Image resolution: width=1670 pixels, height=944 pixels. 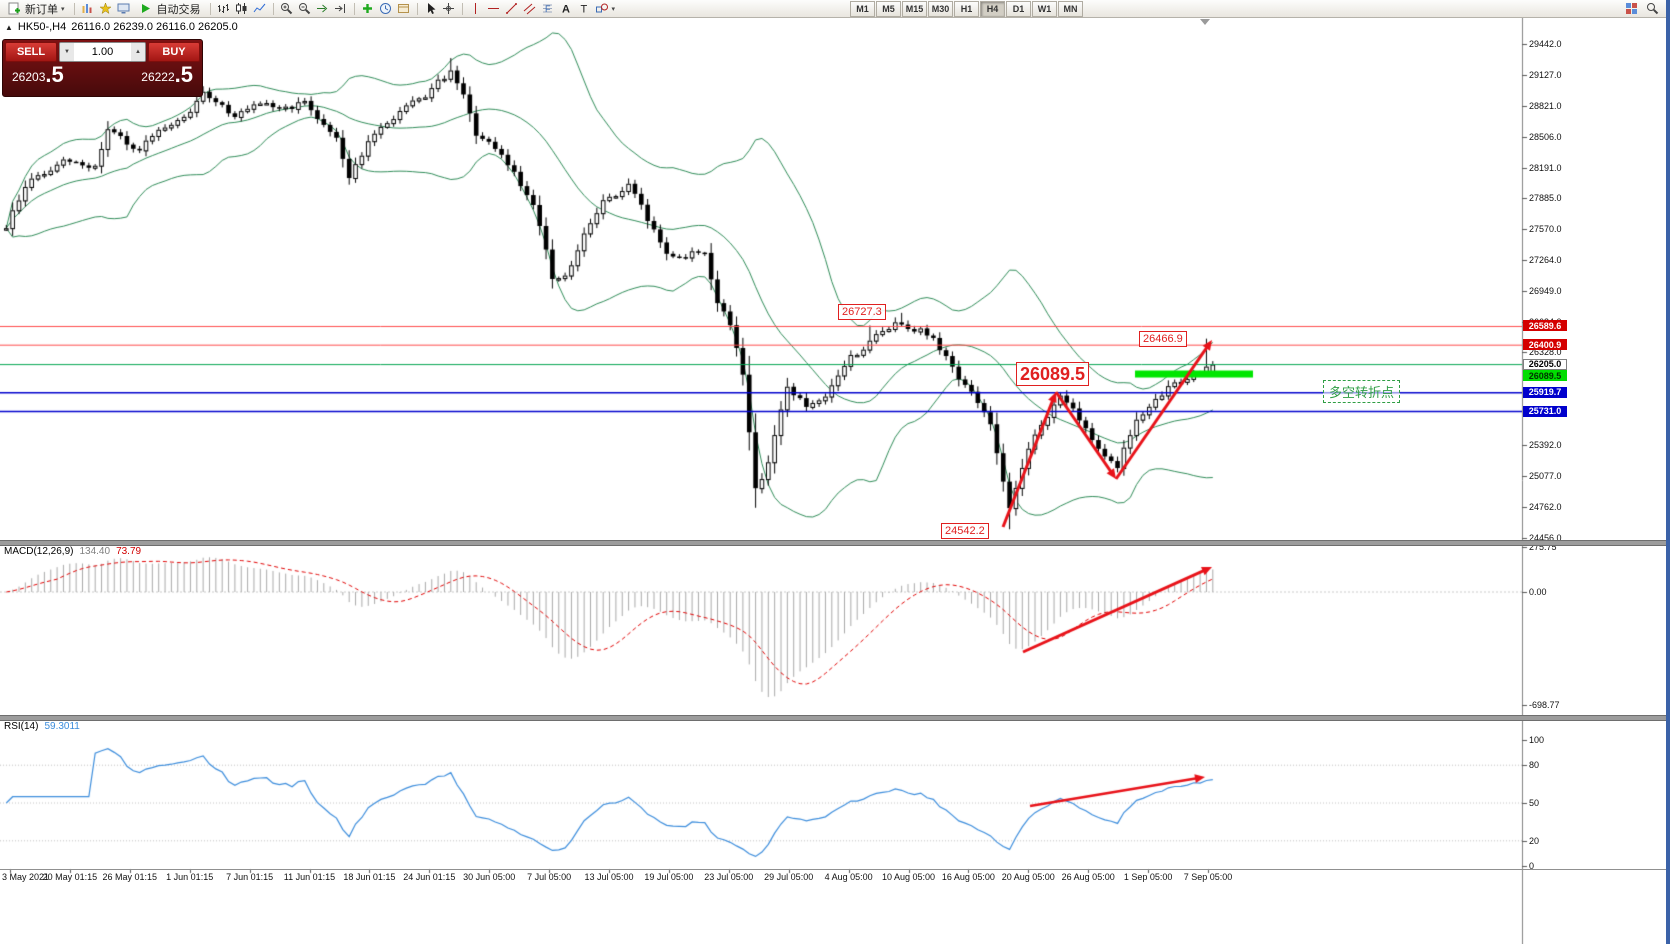 I want to click on candlestick-chart-icon, so click(x=242, y=8).